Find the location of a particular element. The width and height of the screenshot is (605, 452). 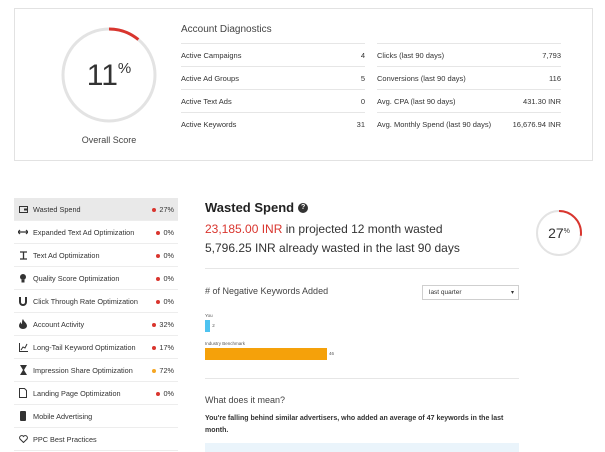

section-title: Wasted Spend ? is located at coordinates (257, 207).